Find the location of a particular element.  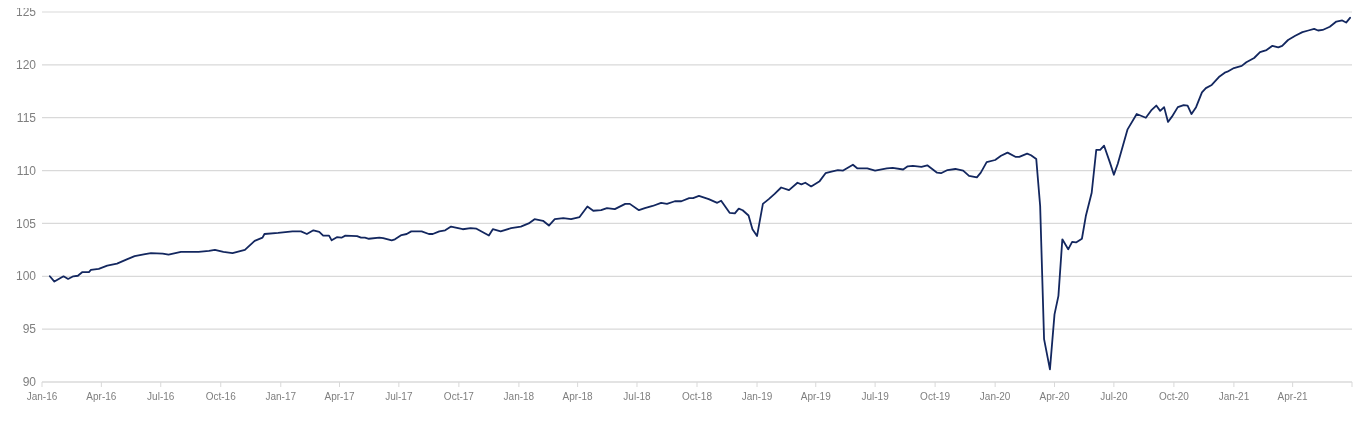

x-tick-label: Oct-17 is located at coordinates (459, 396).